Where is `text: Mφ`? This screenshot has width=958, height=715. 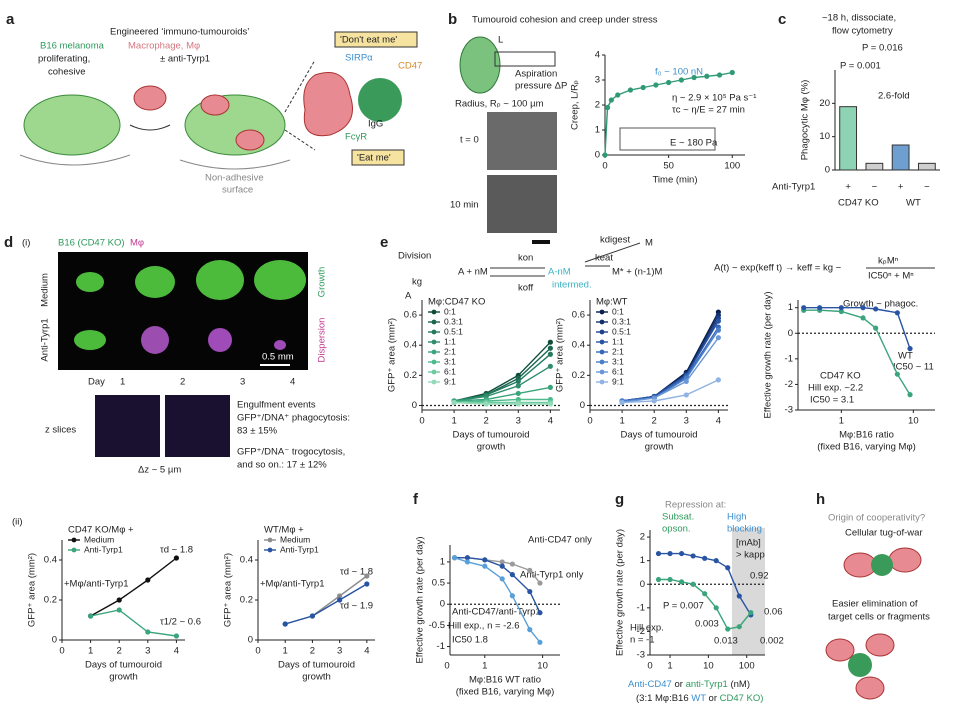
text: Mφ is located at coordinates (137, 243).